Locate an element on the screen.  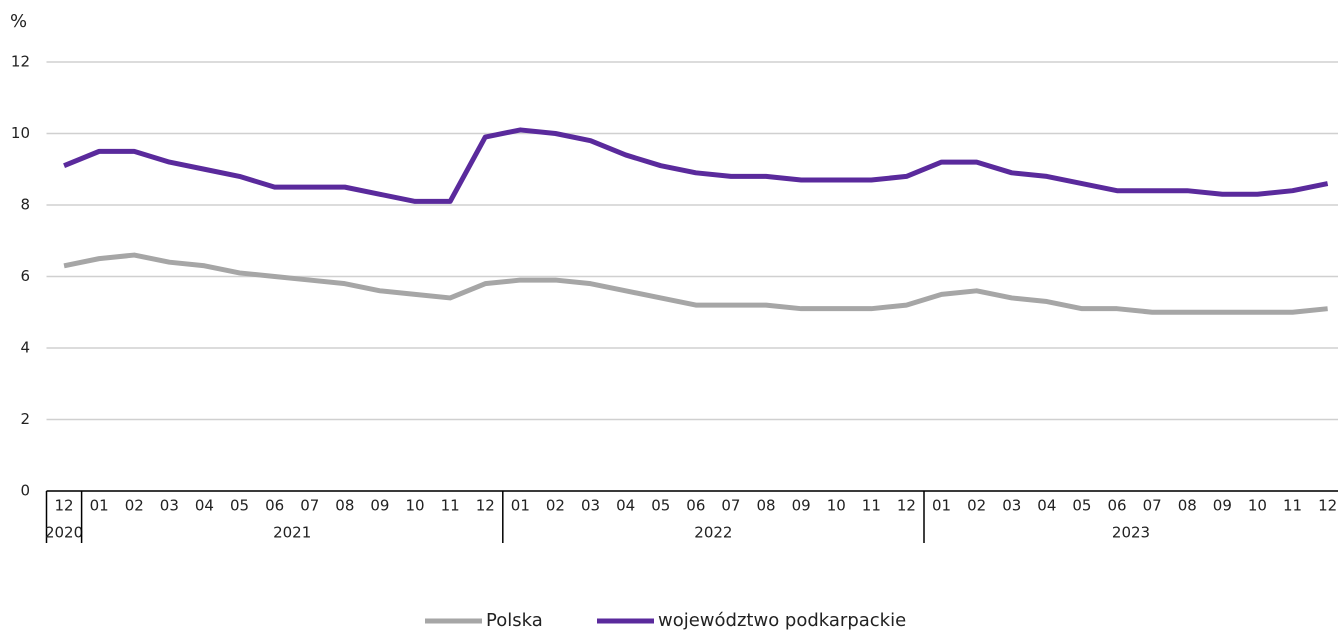
y-tick-label: 0 is located at coordinates (25, 491).